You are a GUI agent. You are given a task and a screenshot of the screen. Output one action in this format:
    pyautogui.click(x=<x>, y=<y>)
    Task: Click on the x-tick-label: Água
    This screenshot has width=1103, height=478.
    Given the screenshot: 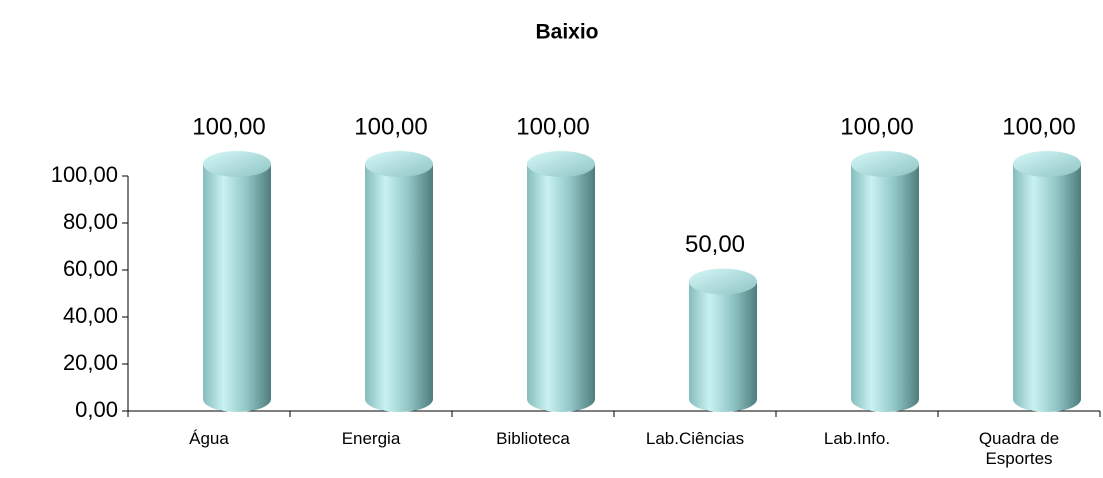 What is the action you would take?
    pyautogui.click(x=209, y=438)
    